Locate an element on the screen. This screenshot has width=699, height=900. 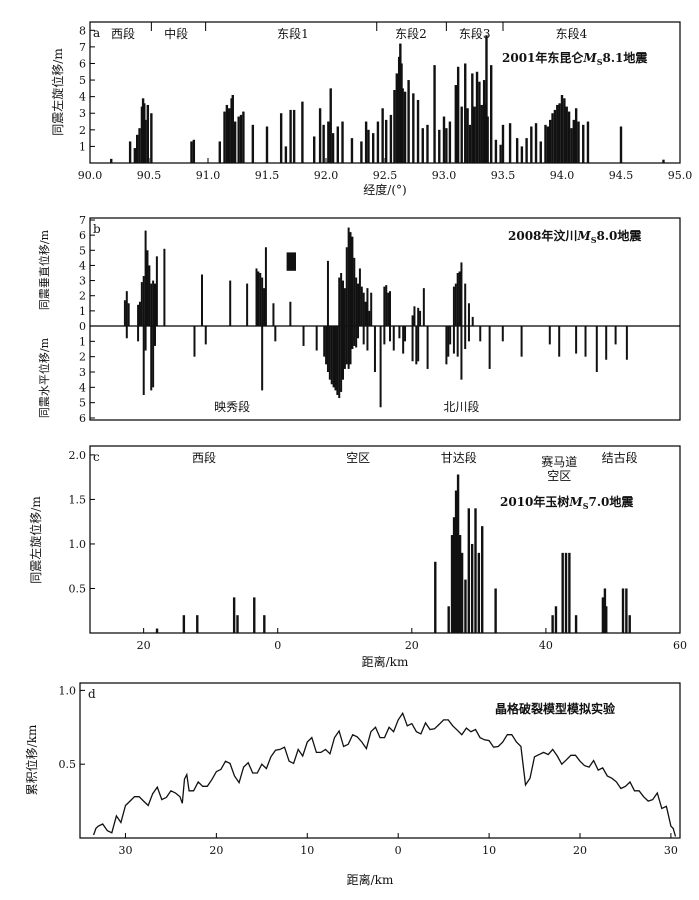
panel-d-ylabel: 累积位移/km is located at coordinates (31, 759).